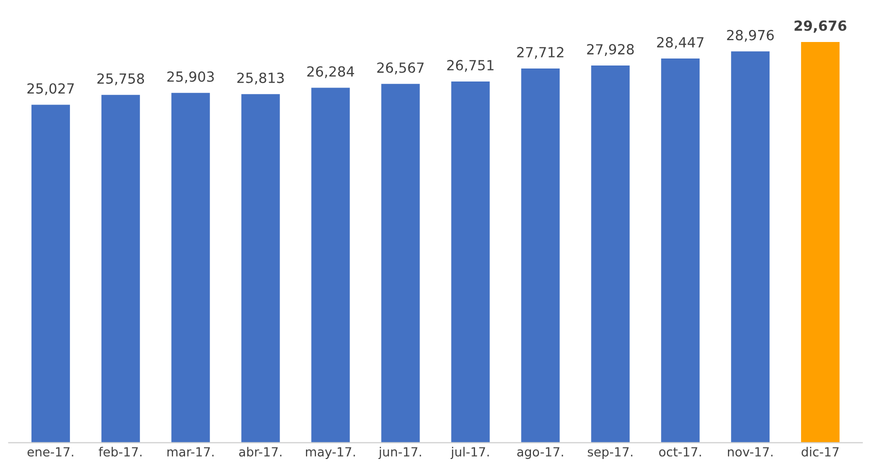 The width and height of the screenshot is (871, 466). Describe the element at coordinates (540, 453) in the screenshot. I see `x-tick-label: ago-17.` at that location.